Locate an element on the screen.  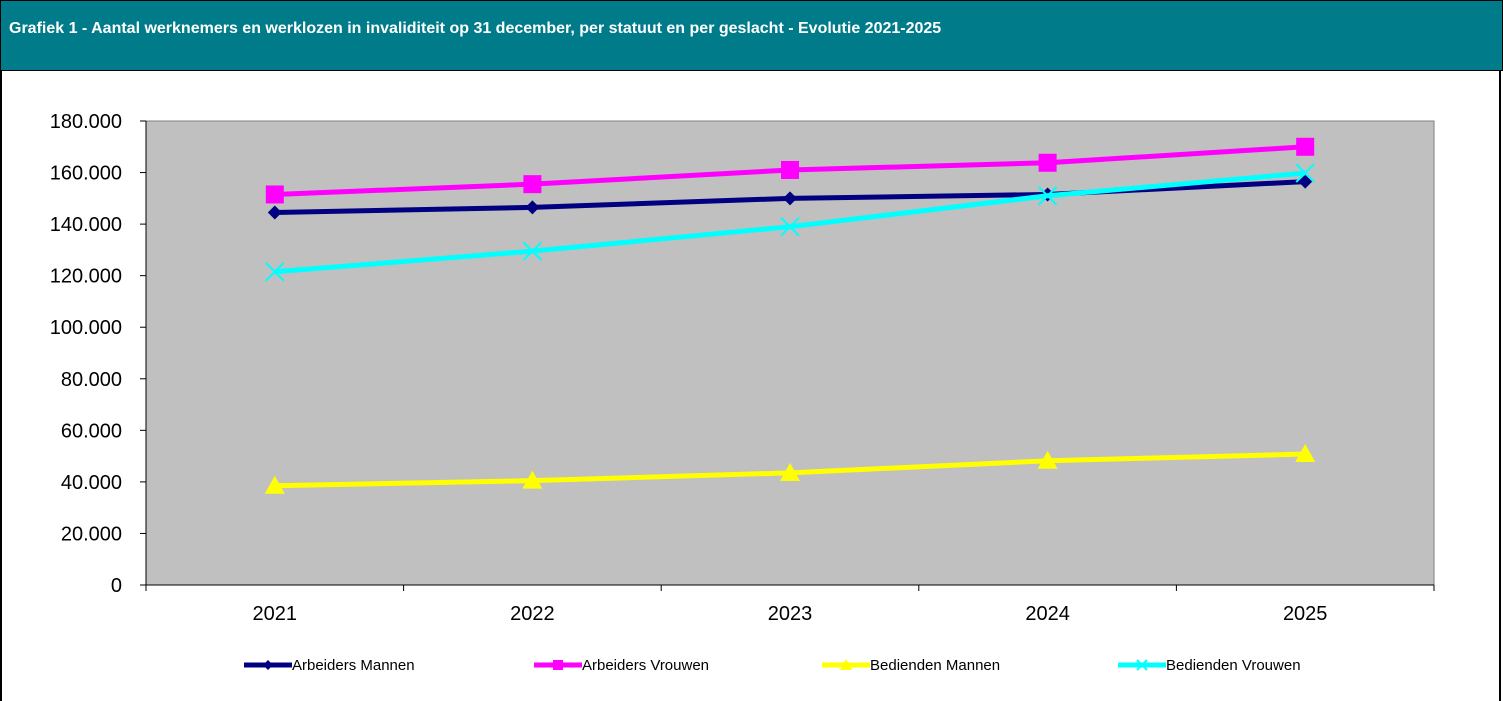
y-tick-label: 0 is located at coordinates (116, 586).